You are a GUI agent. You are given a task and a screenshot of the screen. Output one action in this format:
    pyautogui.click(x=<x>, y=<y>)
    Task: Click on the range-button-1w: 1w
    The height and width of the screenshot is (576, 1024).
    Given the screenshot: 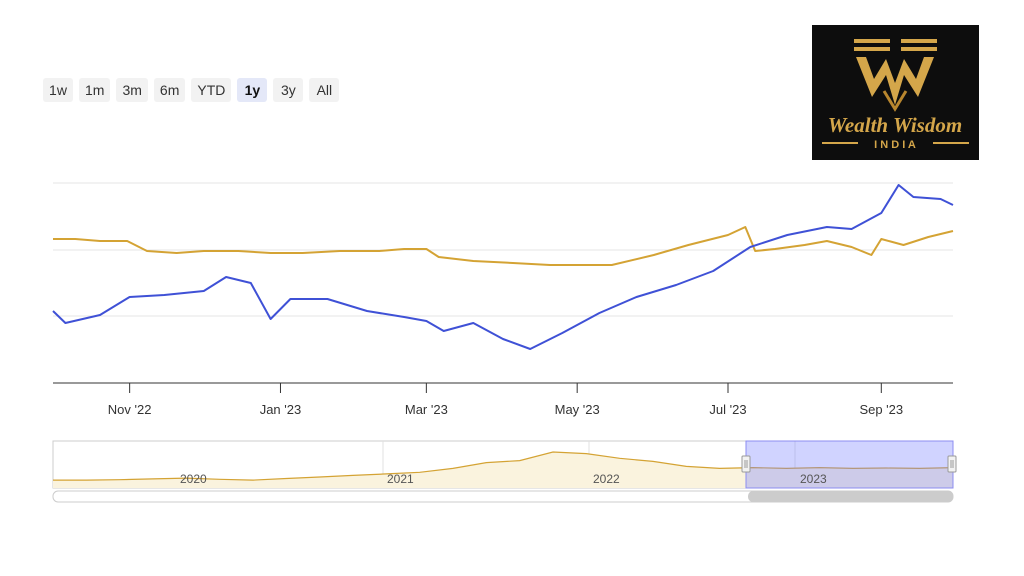 What is the action you would take?
    pyautogui.click(x=58, y=90)
    